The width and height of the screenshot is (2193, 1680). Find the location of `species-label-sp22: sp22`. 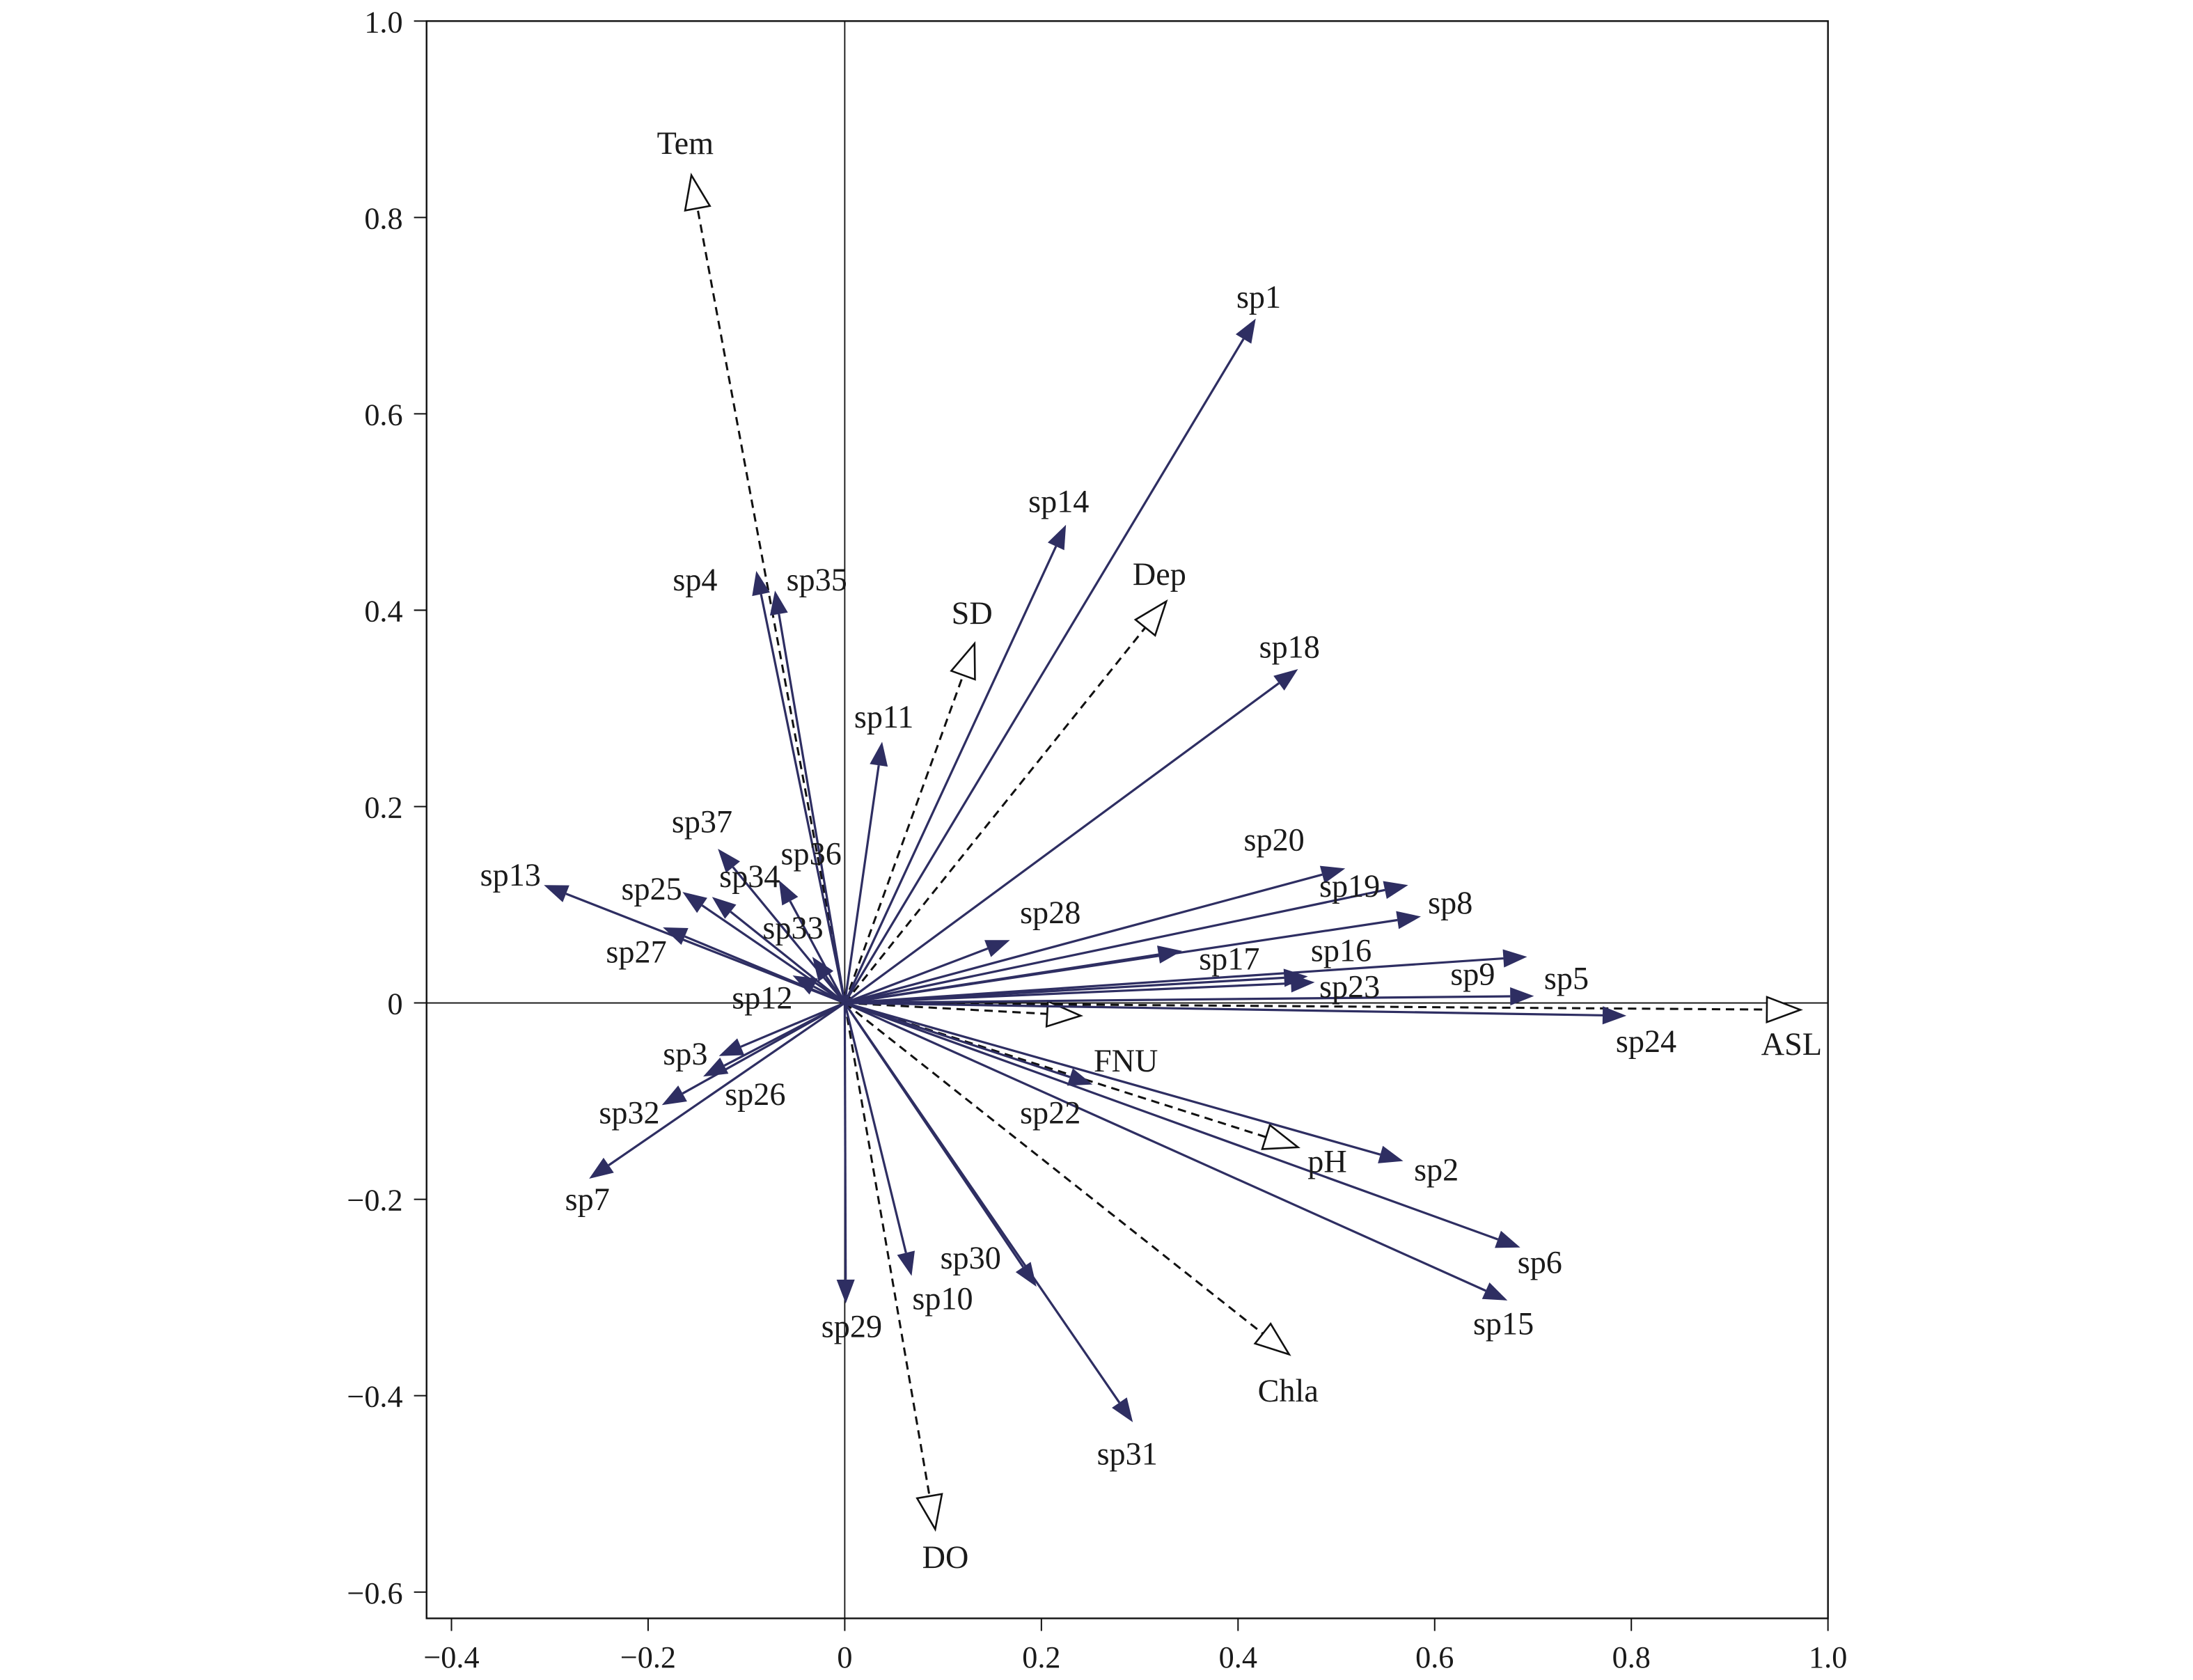

species-label-sp22: sp22 is located at coordinates (1050, 1112).